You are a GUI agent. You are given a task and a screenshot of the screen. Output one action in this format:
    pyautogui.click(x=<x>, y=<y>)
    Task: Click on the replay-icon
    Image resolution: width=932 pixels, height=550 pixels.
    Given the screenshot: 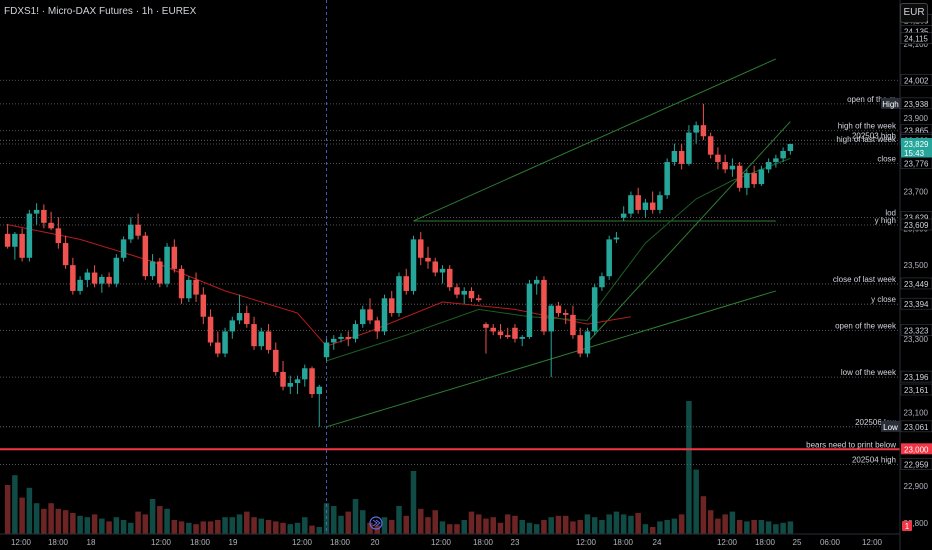 What is the action you would take?
    pyautogui.click(x=376, y=523)
    